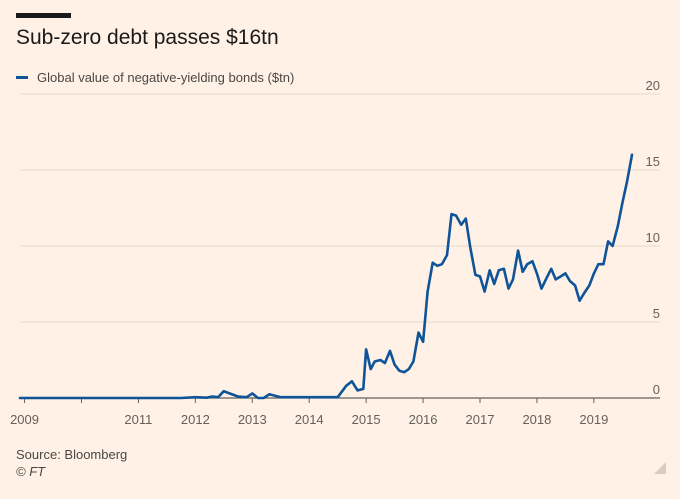 This screenshot has width=680, height=499. What do you see at coordinates (536, 419) in the screenshot?
I see `x-tick-label: 2018` at bounding box center [536, 419].